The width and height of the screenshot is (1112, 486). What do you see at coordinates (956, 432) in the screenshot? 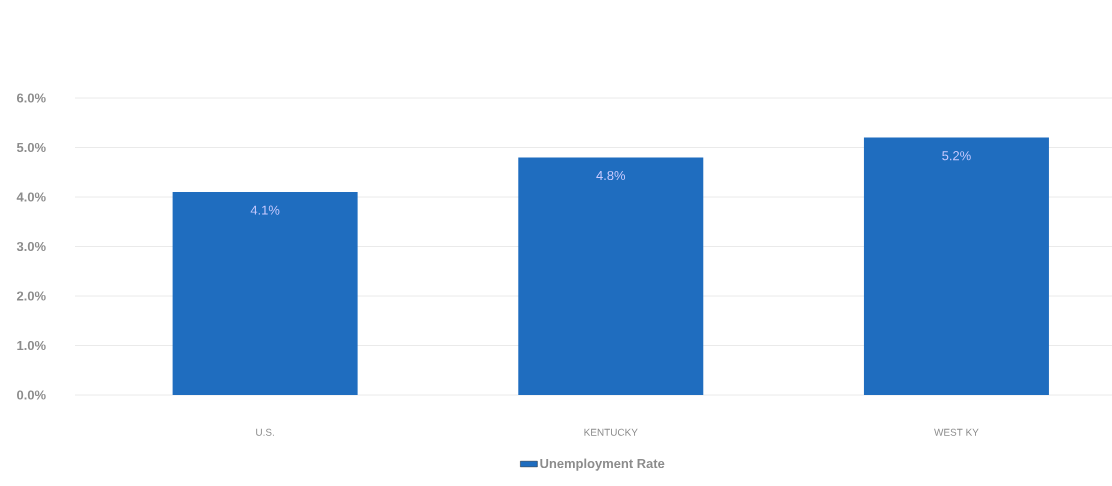
I see `x-tick-label: WEST KY` at bounding box center [956, 432].